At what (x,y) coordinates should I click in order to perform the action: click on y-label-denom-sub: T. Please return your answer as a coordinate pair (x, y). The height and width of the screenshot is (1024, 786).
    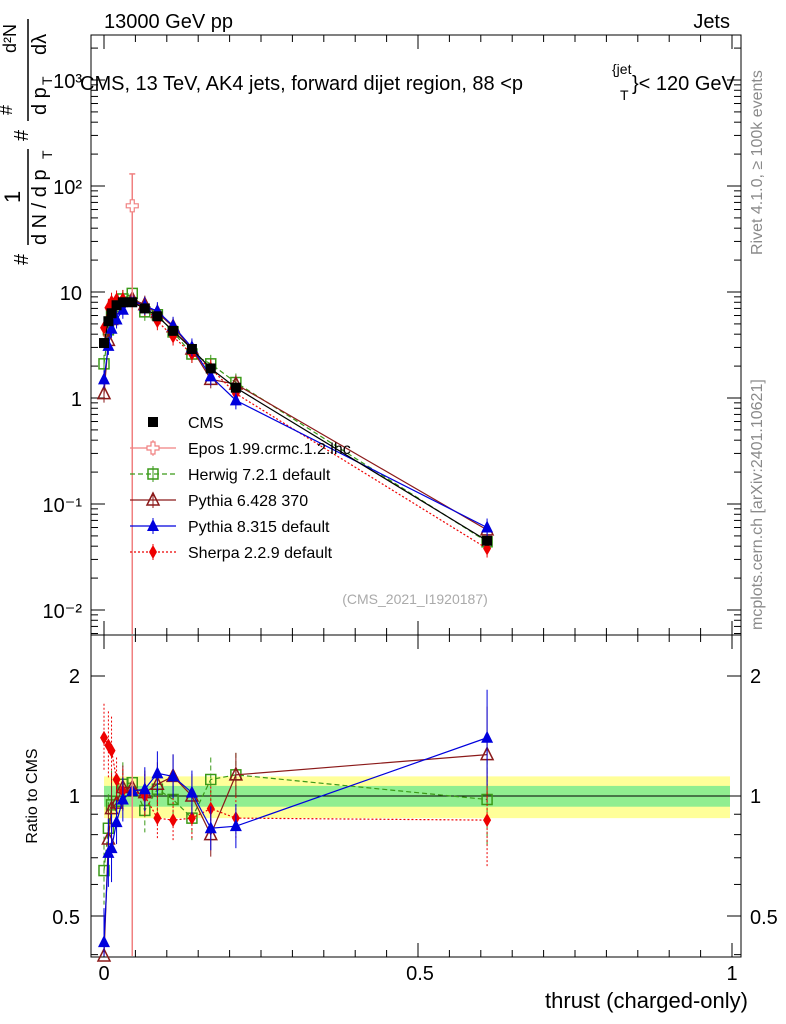
    Looking at the image, I should click on (47, 154).